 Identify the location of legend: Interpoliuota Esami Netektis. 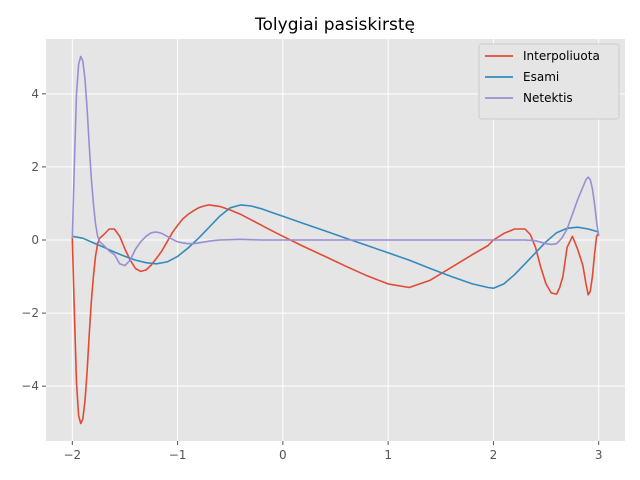
(549, 81).